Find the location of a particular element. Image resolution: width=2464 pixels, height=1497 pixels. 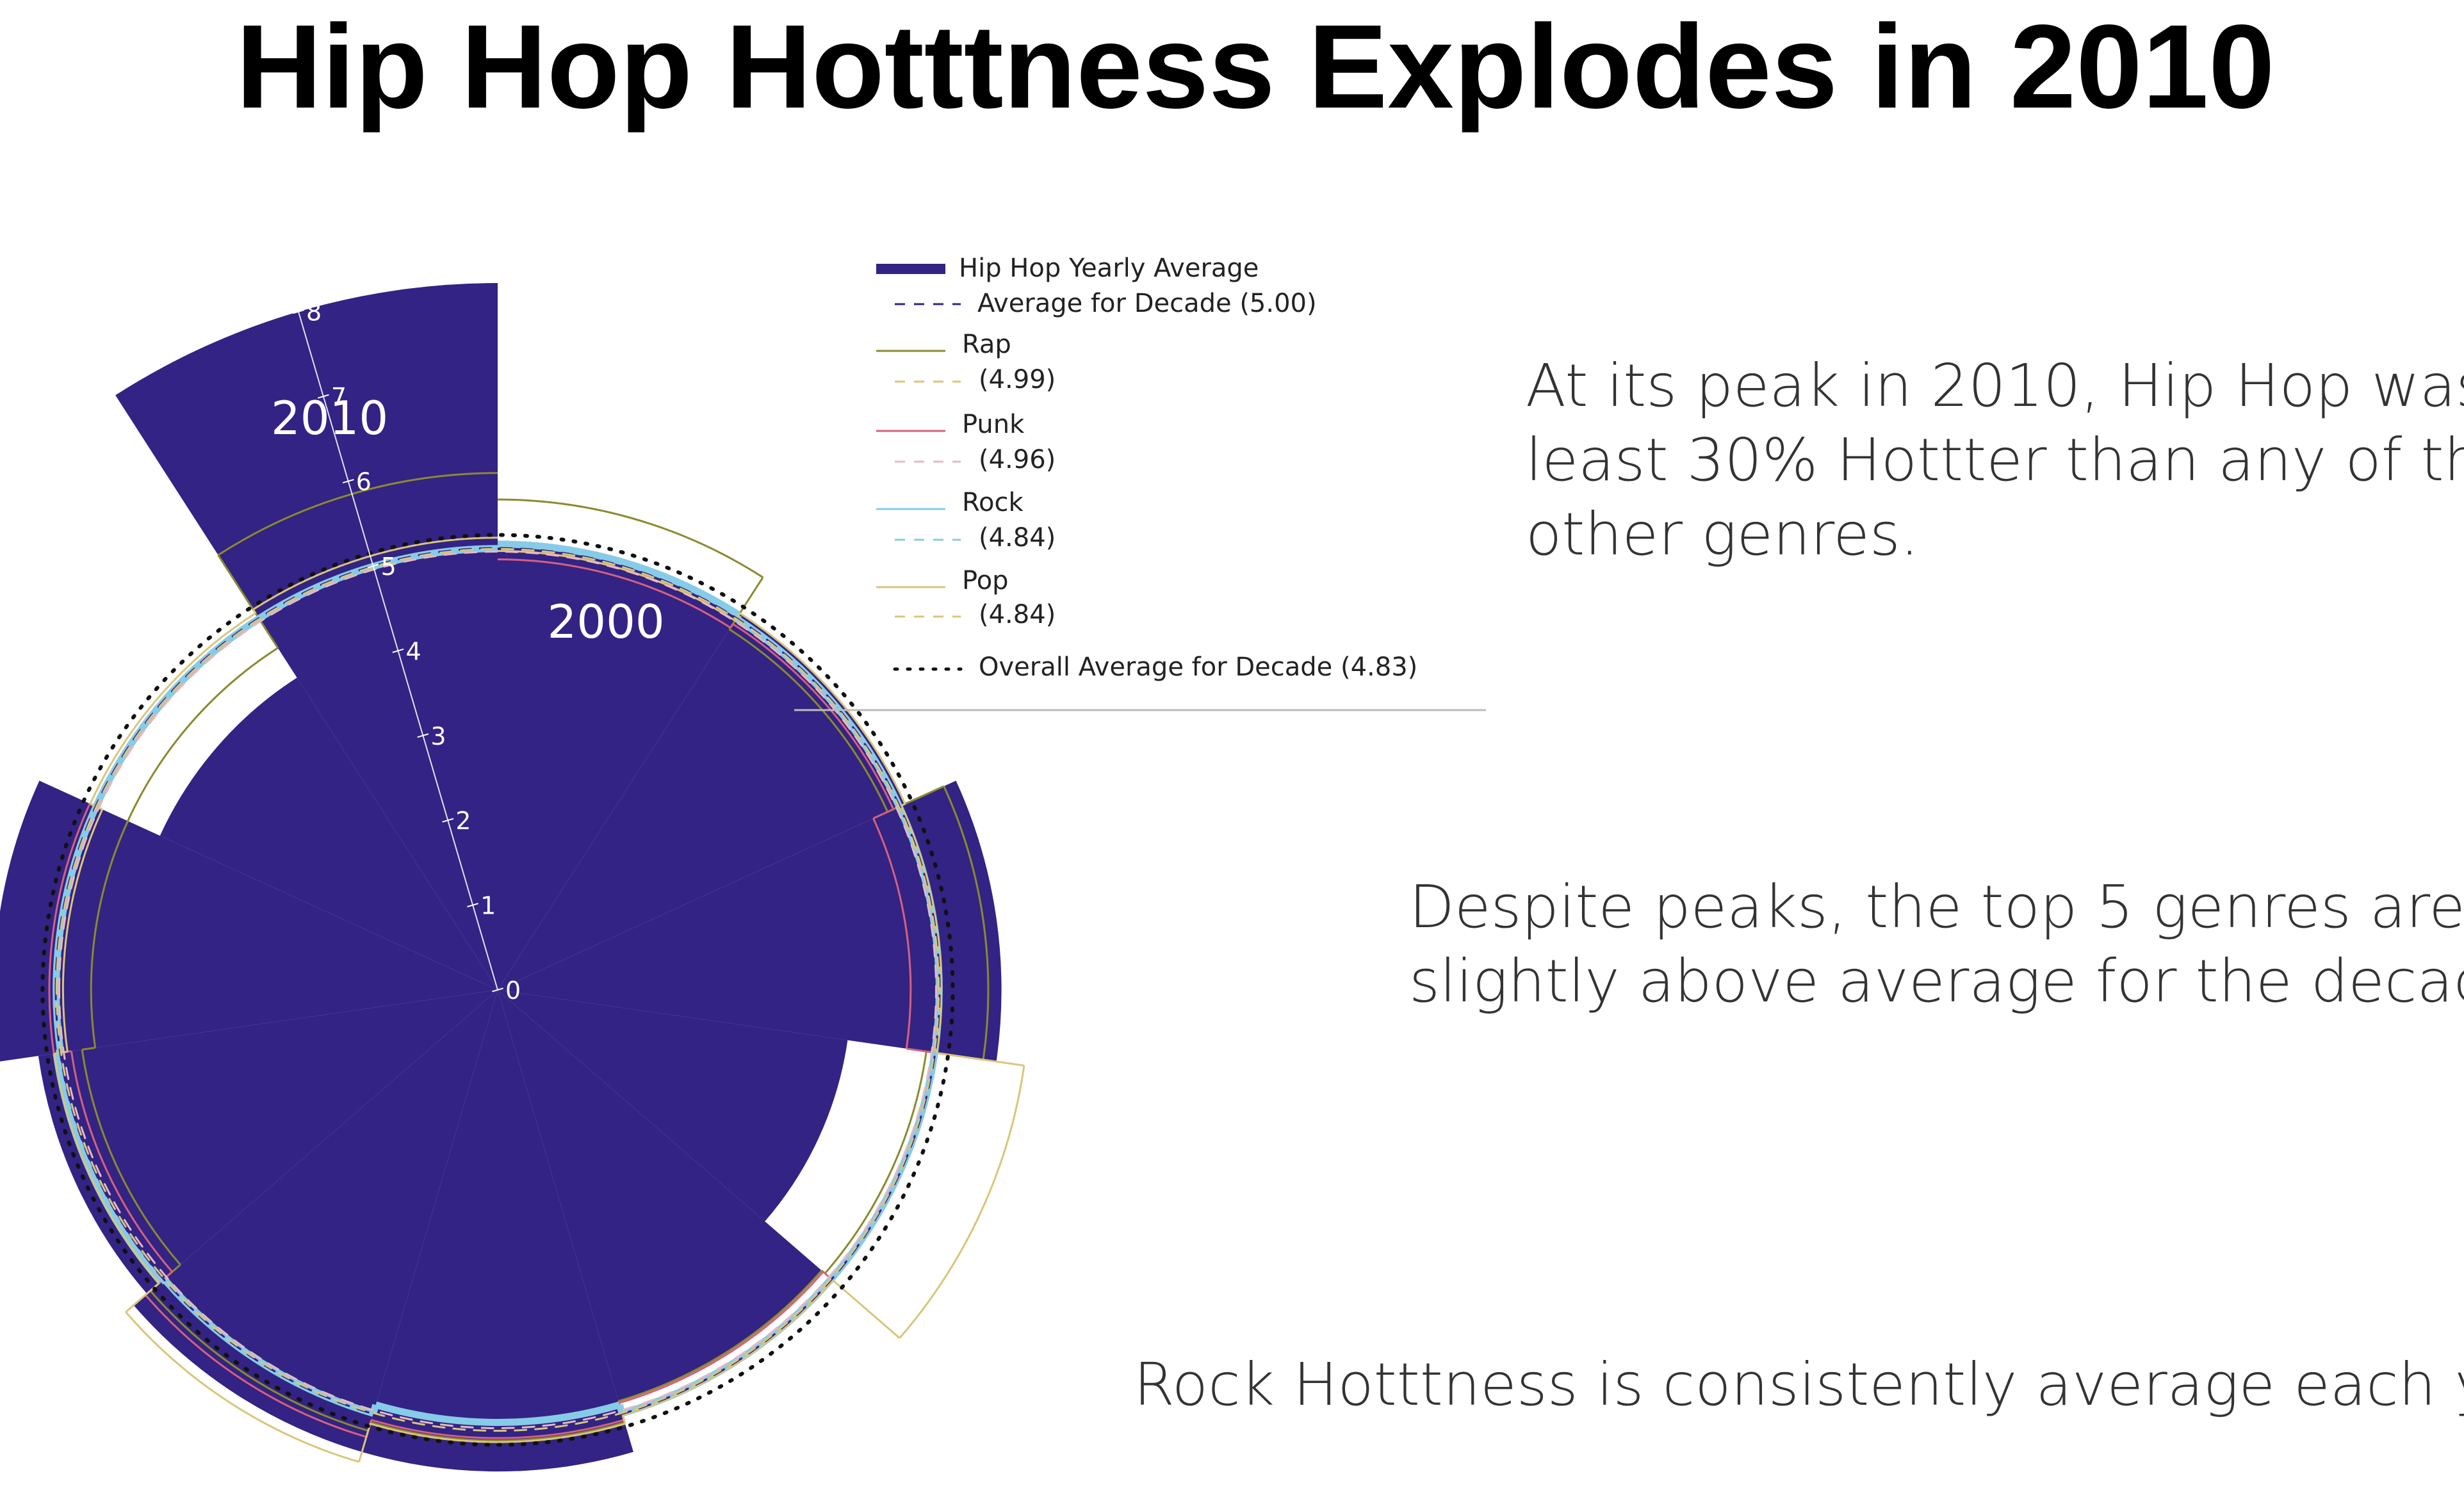

chart-title: Hip Hop Hotttness Explodes in 2010 is located at coordinates (1255, 67).